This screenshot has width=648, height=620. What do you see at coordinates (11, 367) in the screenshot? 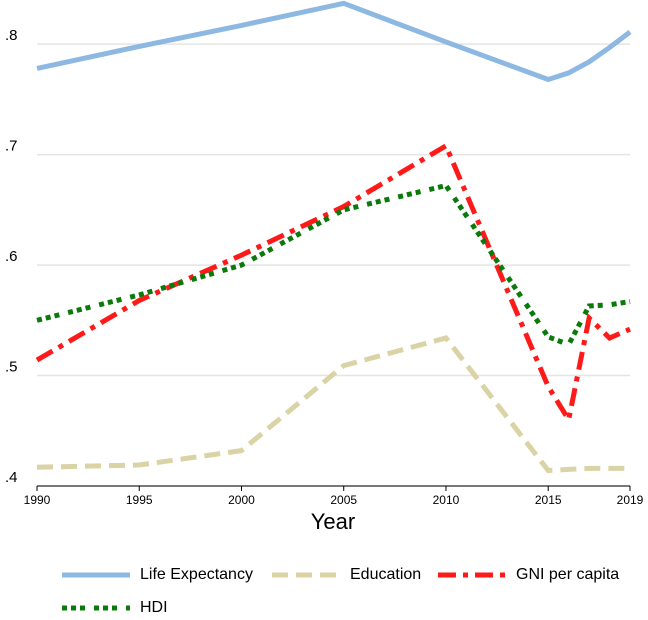
I see `y-tick-label: .5` at bounding box center [11, 367].